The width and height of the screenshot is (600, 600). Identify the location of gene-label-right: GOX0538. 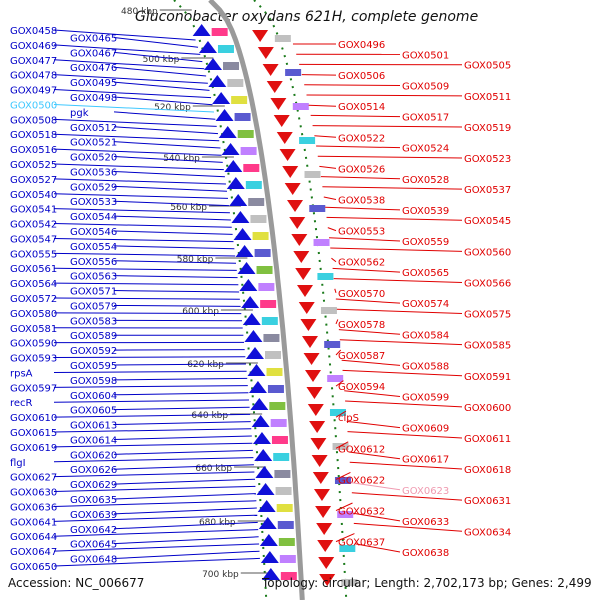
(361, 201).